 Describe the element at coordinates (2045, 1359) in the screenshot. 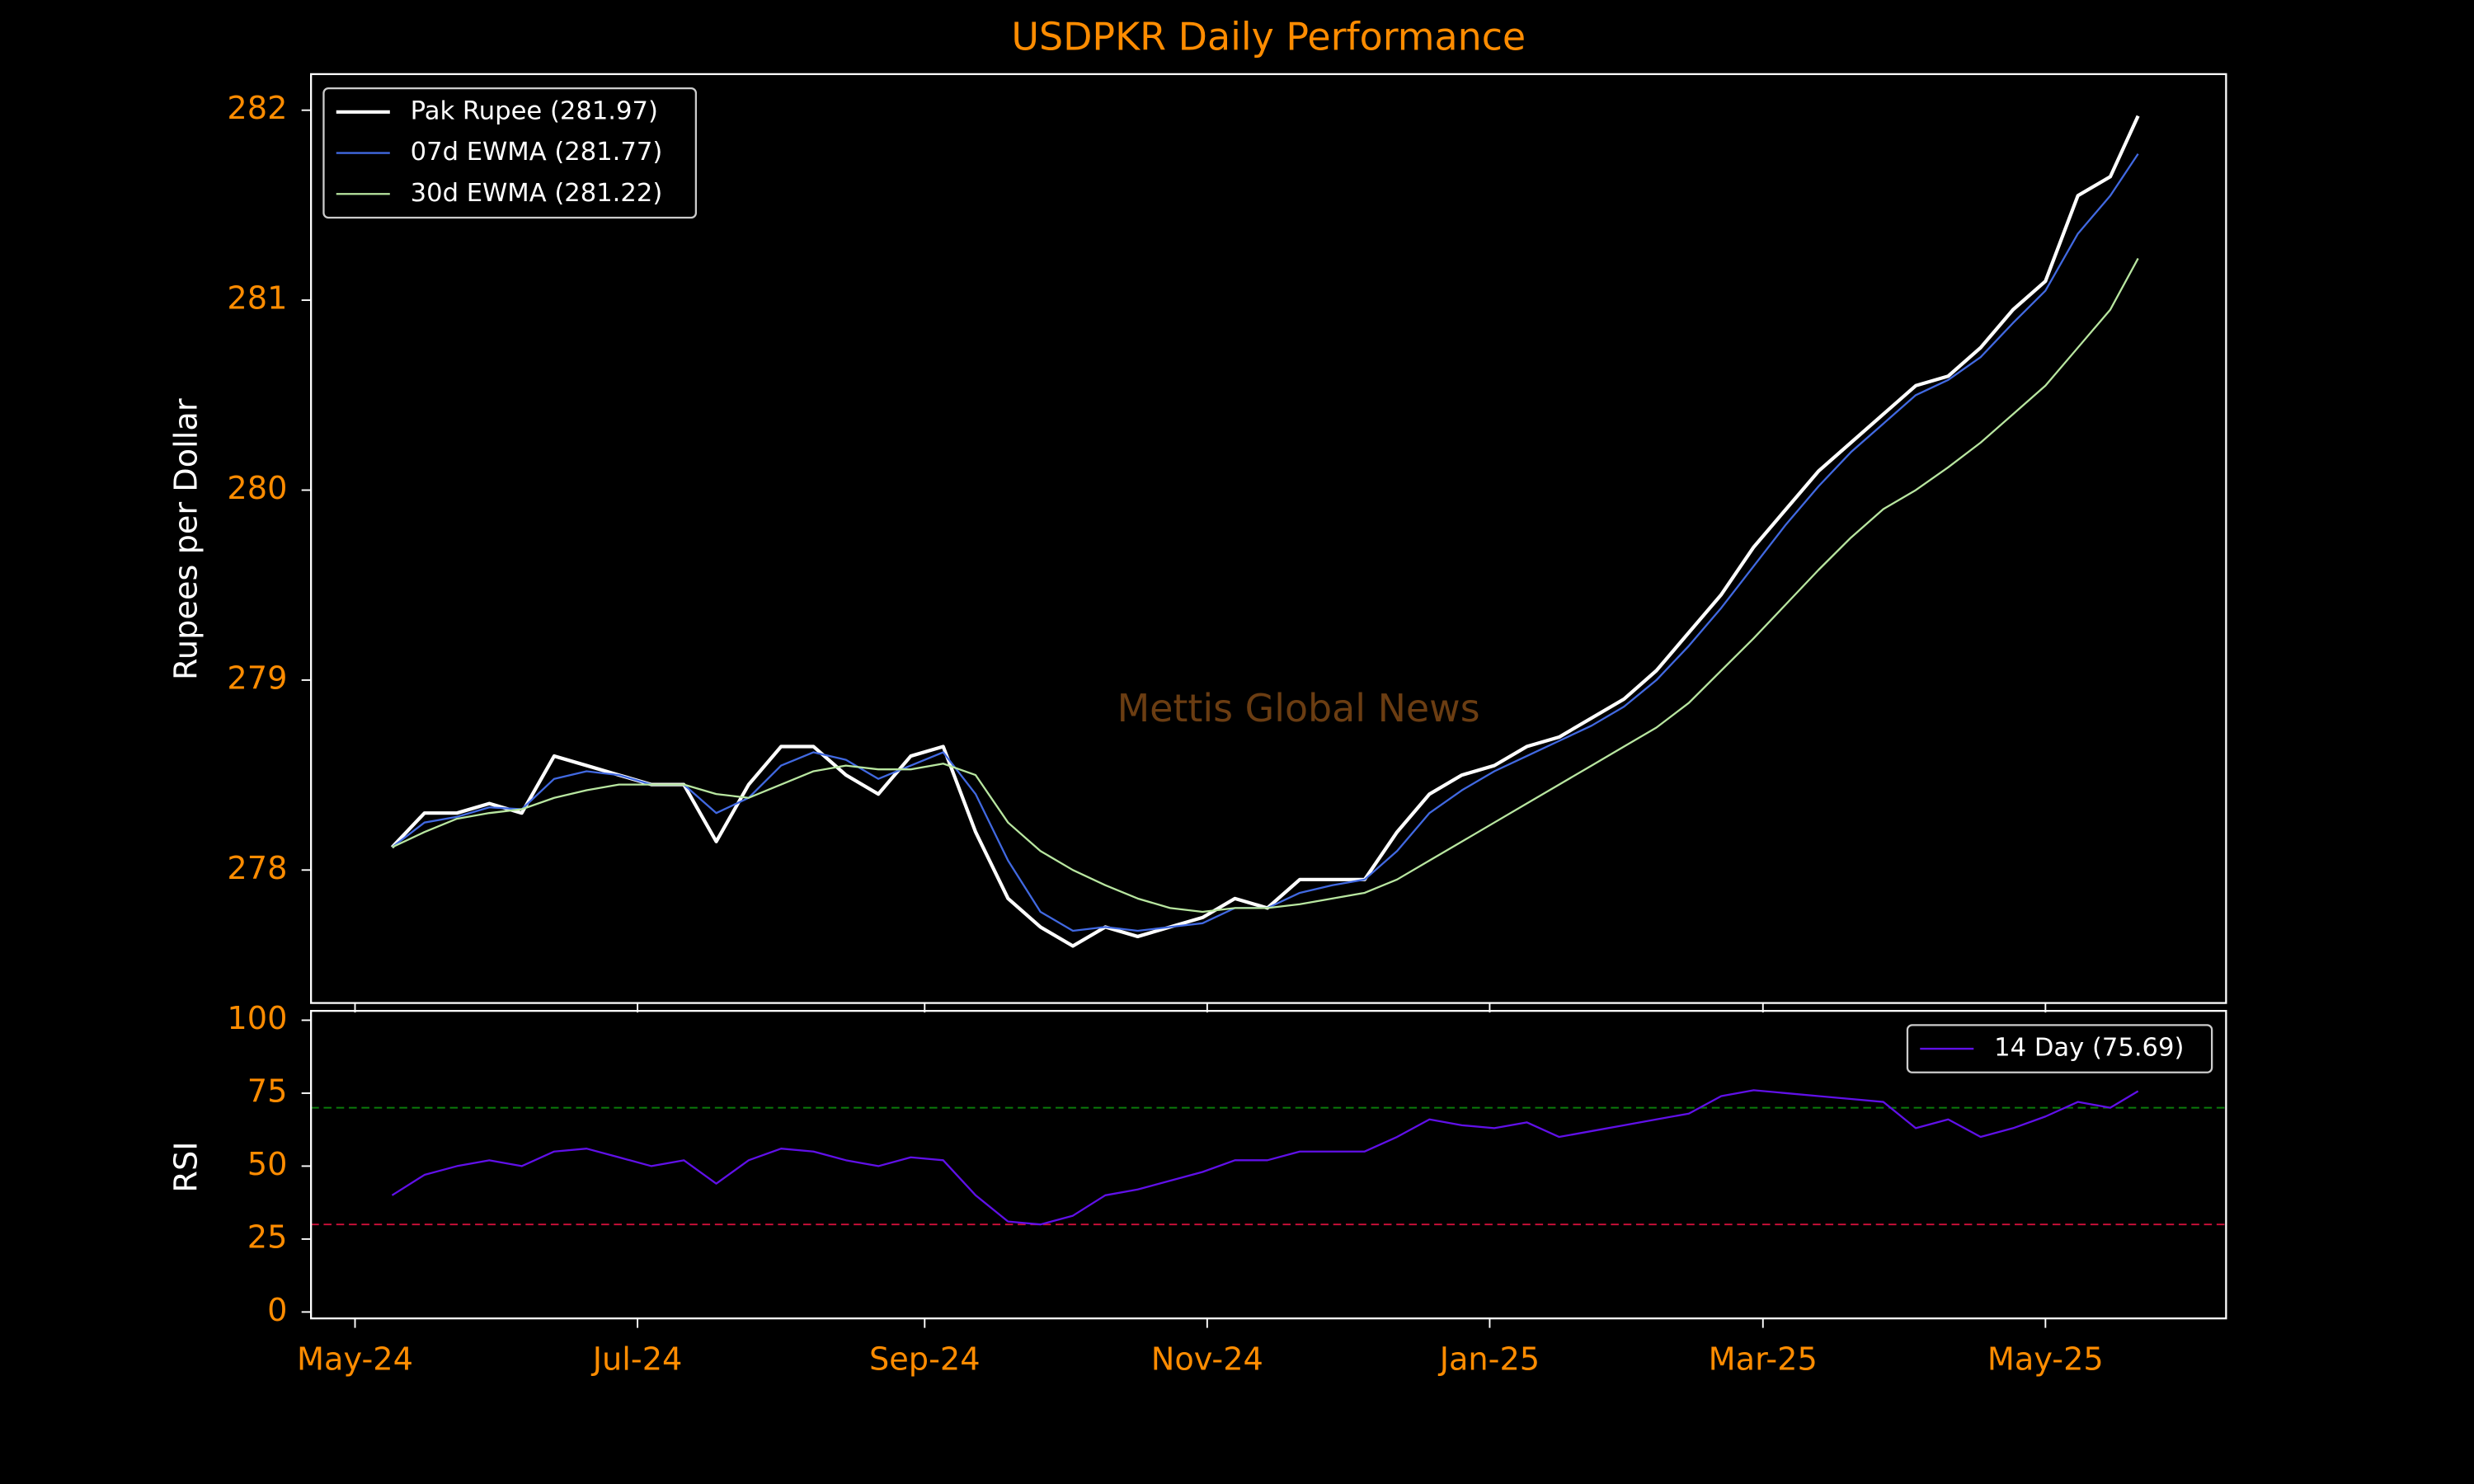

I see `x-tick-label: May-25` at that location.